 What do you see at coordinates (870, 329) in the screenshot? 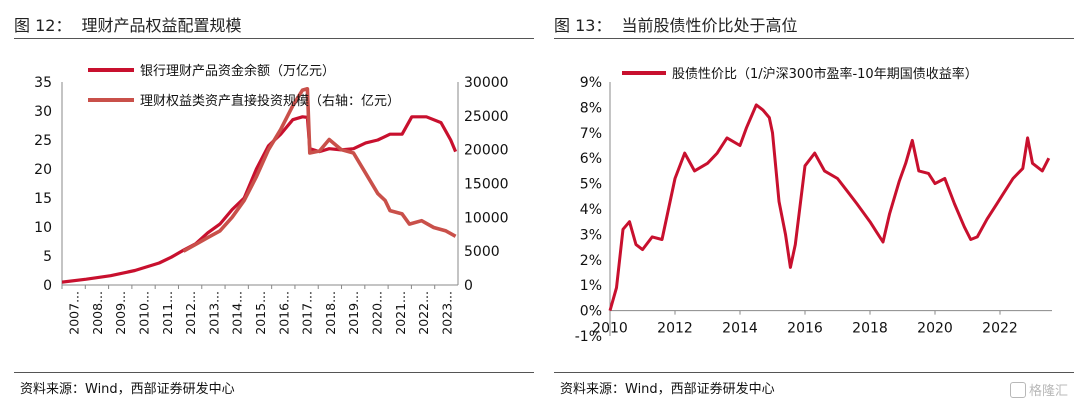
I see `right-x-tick-label: 2018` at bounding box center [870, 329].